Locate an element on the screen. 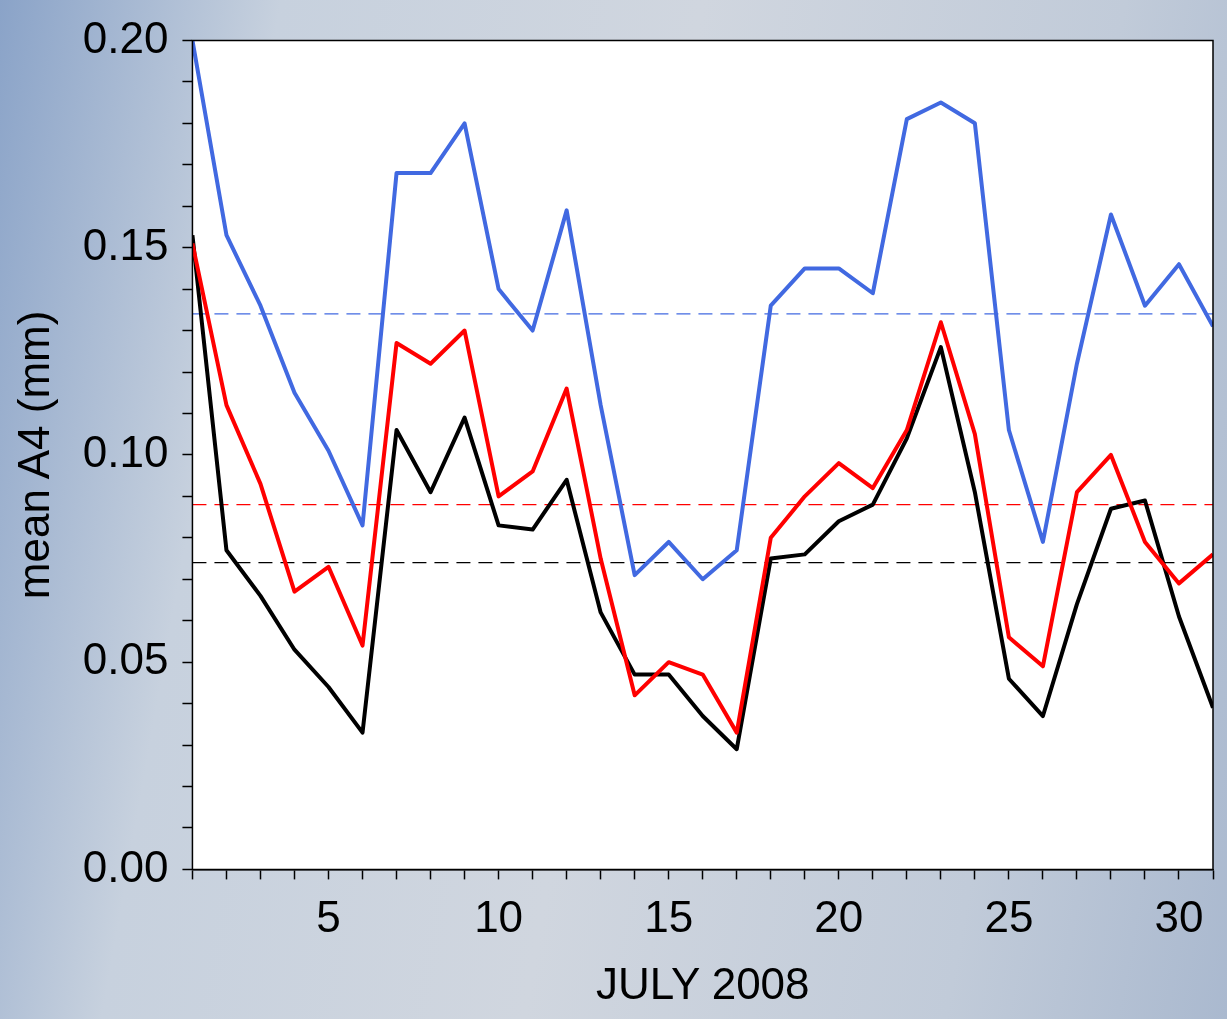 This screenshot has height=1019, width=1227. y-tick-label: 0.20 is located at coordinates (125, 37).